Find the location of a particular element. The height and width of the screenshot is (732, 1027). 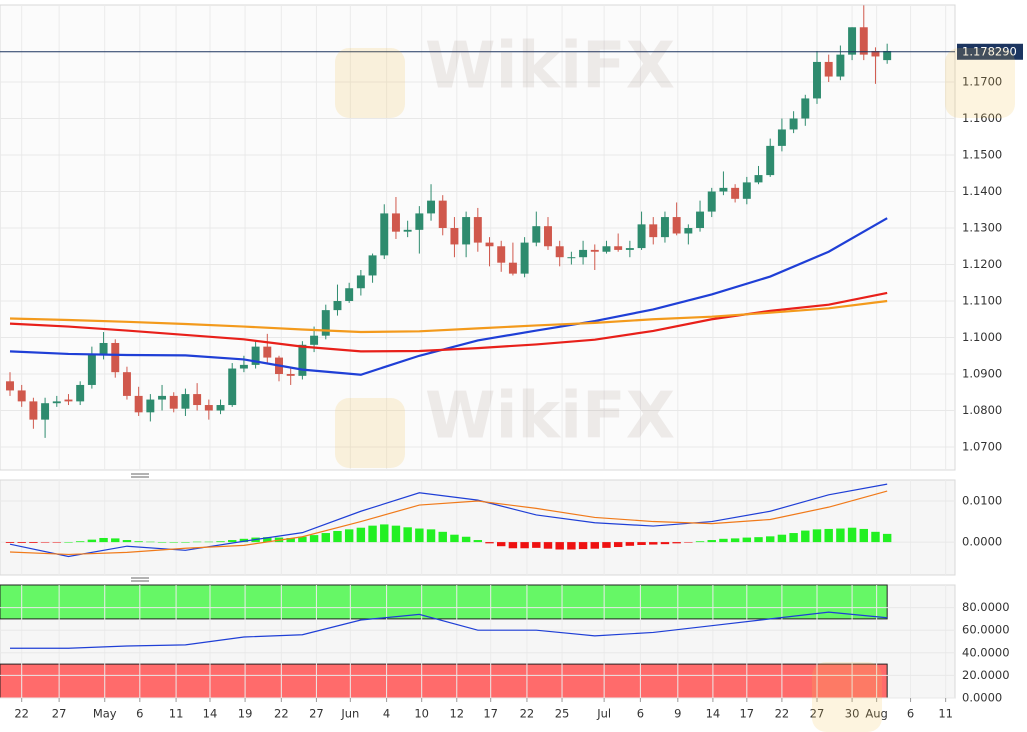

last-price-label: 1.178290 is located at coordinates (989, 51).